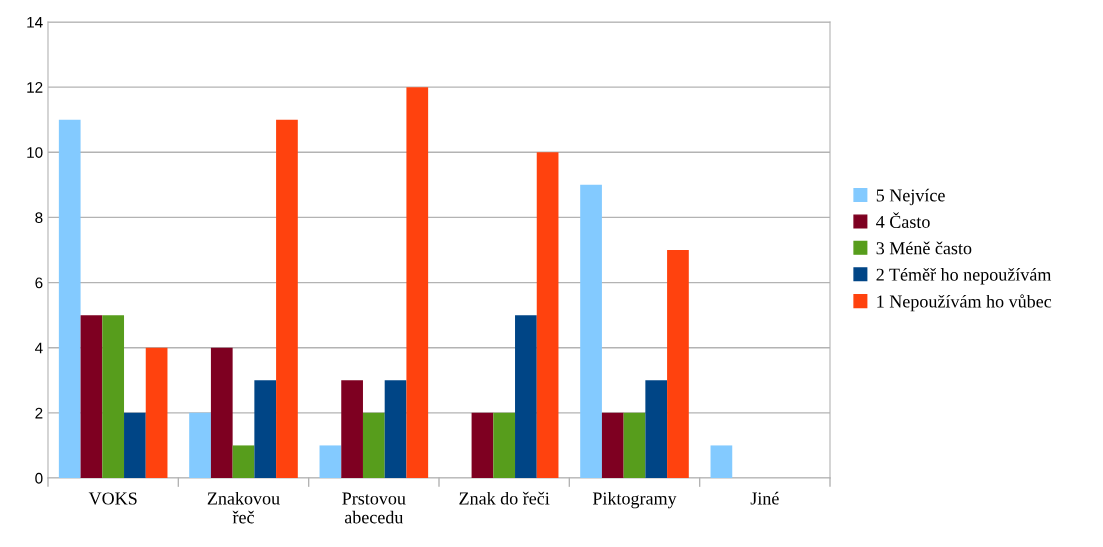  What do you see at coordinates (964, 276) in the screenshot?
I see `legend-label: 2 Téměř ho nepoužívám` at bounding box center [964, 276].